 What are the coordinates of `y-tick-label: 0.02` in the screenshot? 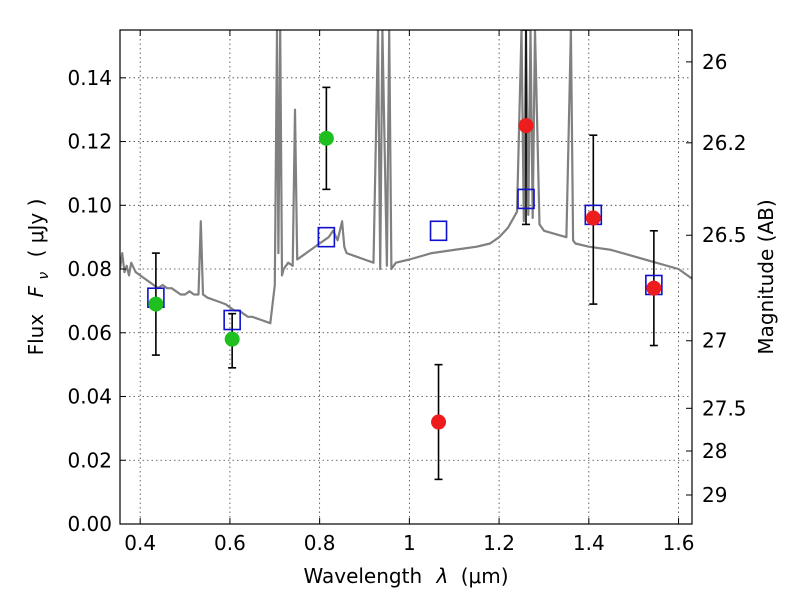 It's located at (89, 460).